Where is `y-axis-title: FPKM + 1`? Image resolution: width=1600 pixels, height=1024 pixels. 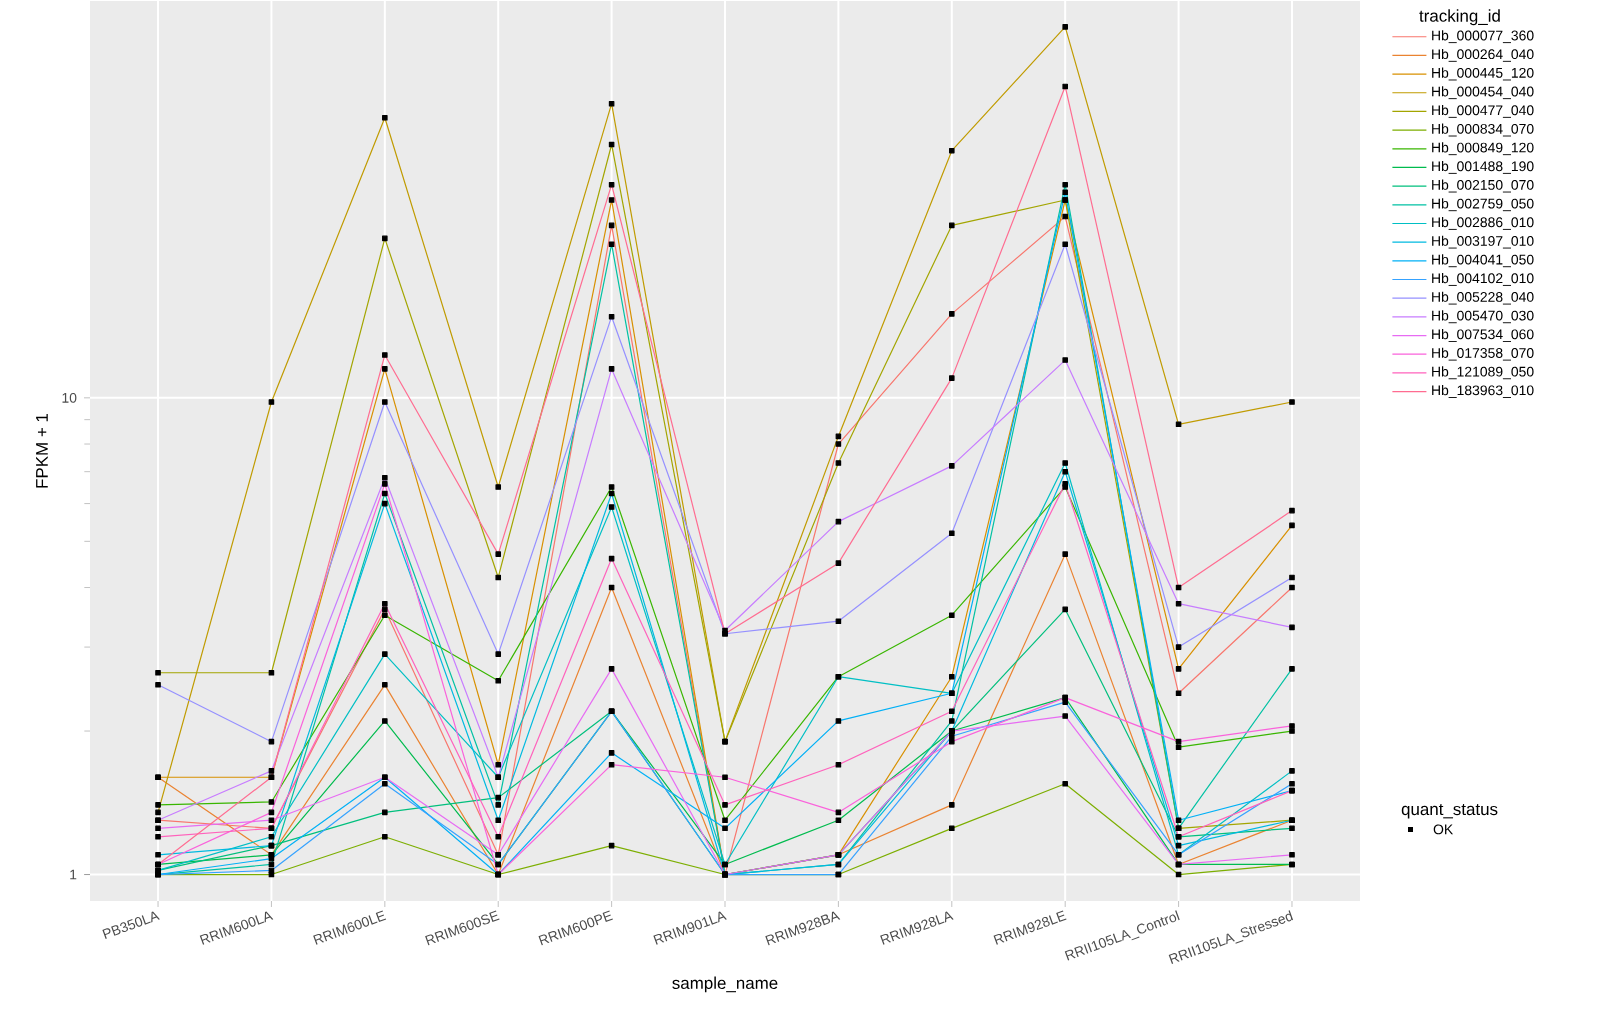 y-axis-title: FPKM + 1 is located at coordinates (42, 450).